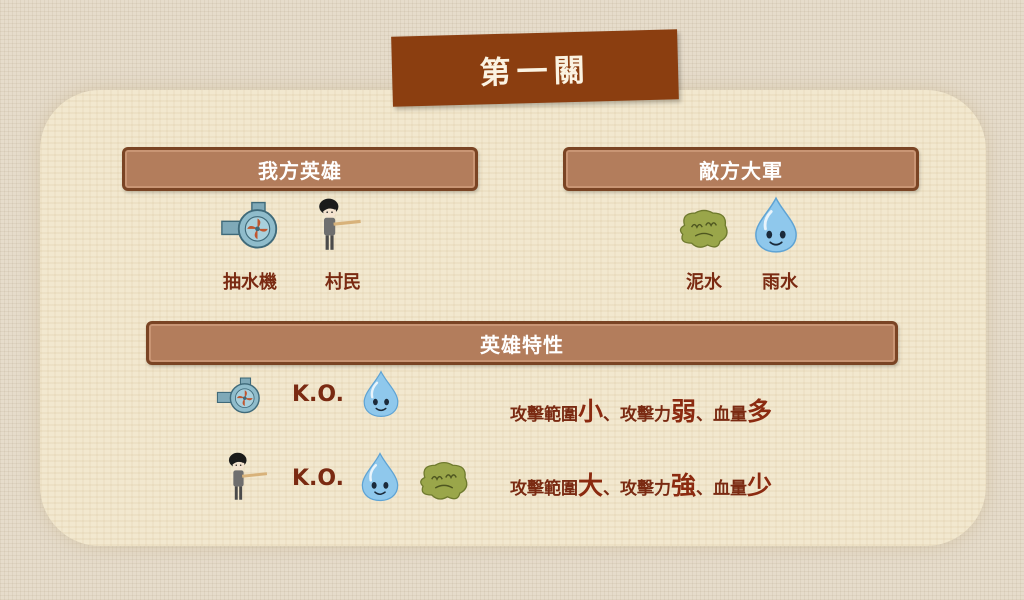 This screenshot has height=600, width=1024. What do you see at coordinates (343, 282) in the screenshot?
I see `hero-label-villager: 村民` at bounding box center [343, 282].